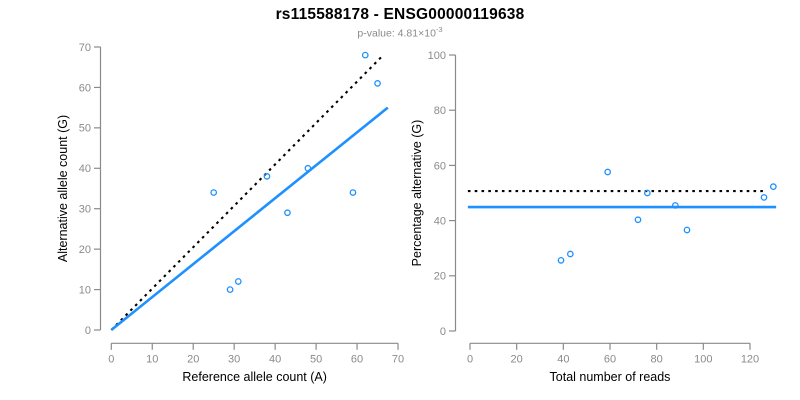 This screenshot has height=400, width=800. What do you see at coordinates (439, 29) in the screenshot?
I see `pvalue-exponent: -3` at bounding box center [439, 29].